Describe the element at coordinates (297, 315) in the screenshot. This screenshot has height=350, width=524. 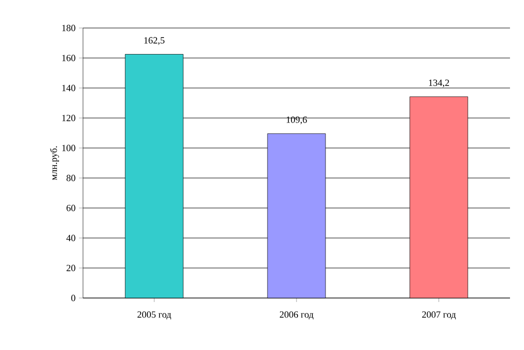
I see `x-tick-label: 2006 год` at that location.